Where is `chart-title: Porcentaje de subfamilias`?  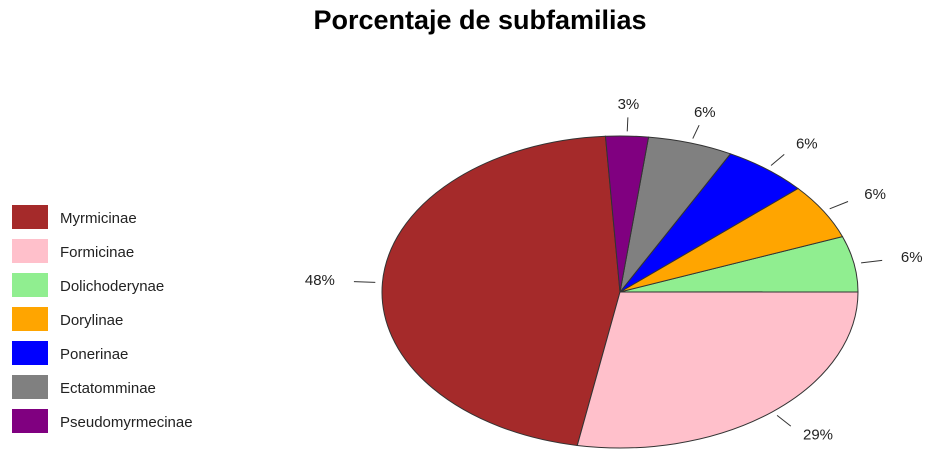 chart-title: Porcentaje de subfamilias is located at coordinates (479, 20).